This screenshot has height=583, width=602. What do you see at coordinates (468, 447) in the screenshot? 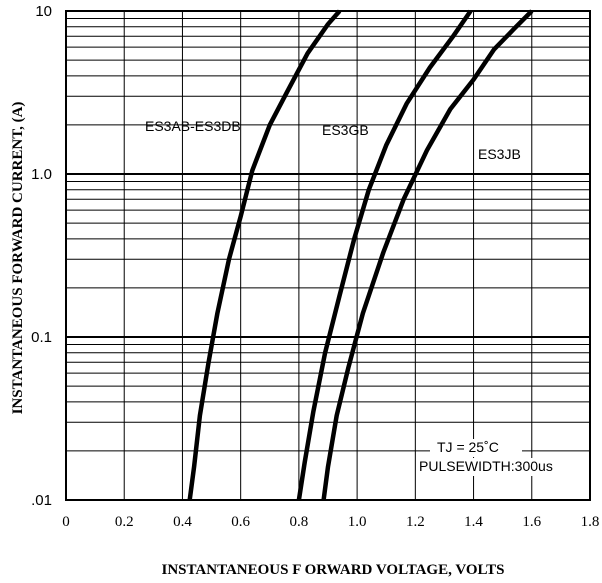
I see `annotation-tj: TJ = 25˚C` at bounding box center [468, 447].